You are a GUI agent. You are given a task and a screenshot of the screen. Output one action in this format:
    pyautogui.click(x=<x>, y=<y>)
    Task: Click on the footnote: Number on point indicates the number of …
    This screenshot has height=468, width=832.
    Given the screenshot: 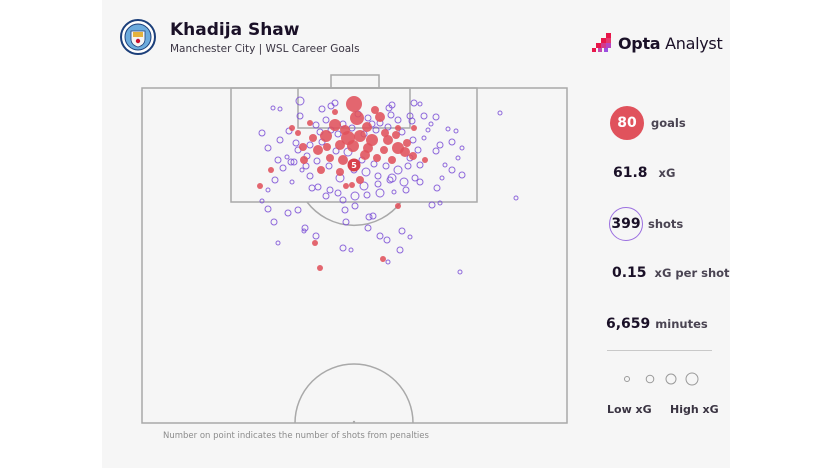 What is the action you would take?
    pyautogui.click(x=296, y=436)
    